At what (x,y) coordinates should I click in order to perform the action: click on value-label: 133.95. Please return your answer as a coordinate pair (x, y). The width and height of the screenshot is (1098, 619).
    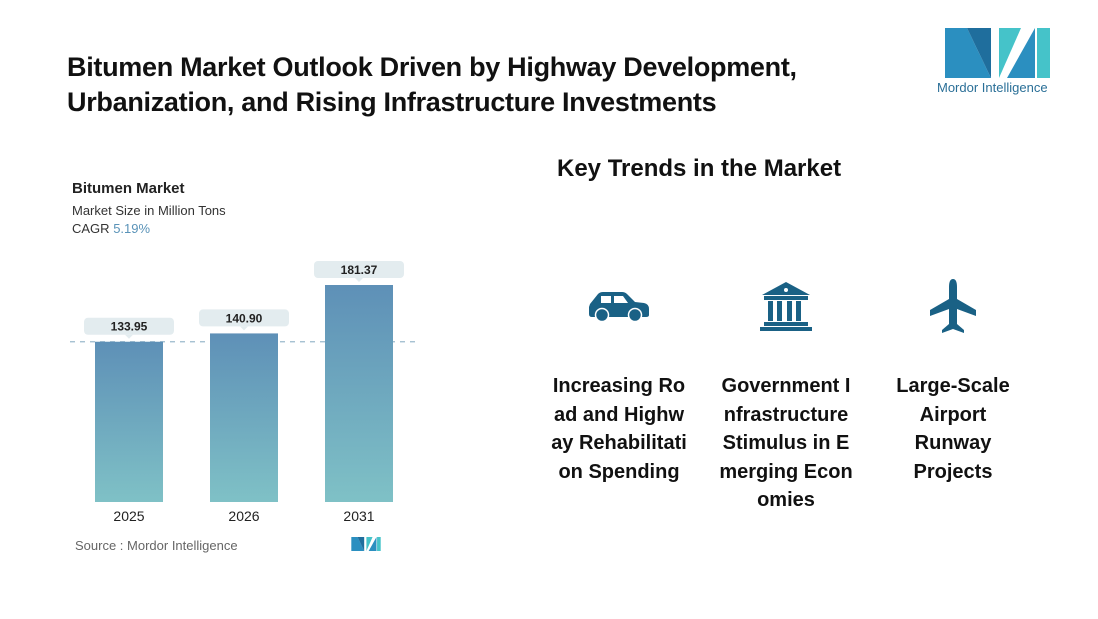
    Looking at the image, I should click on (129, 327).